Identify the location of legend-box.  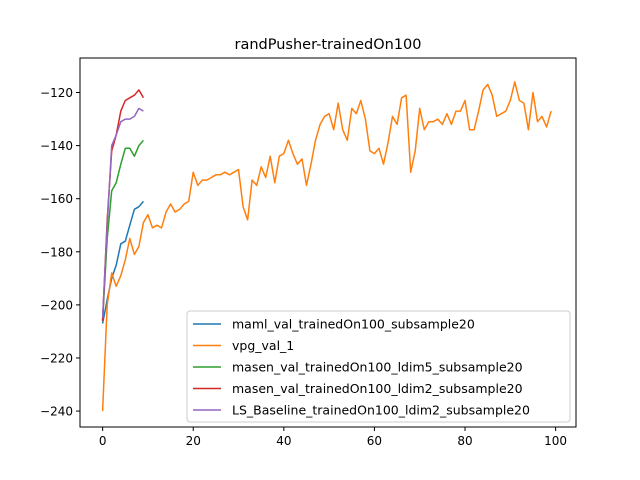
(378, 366).